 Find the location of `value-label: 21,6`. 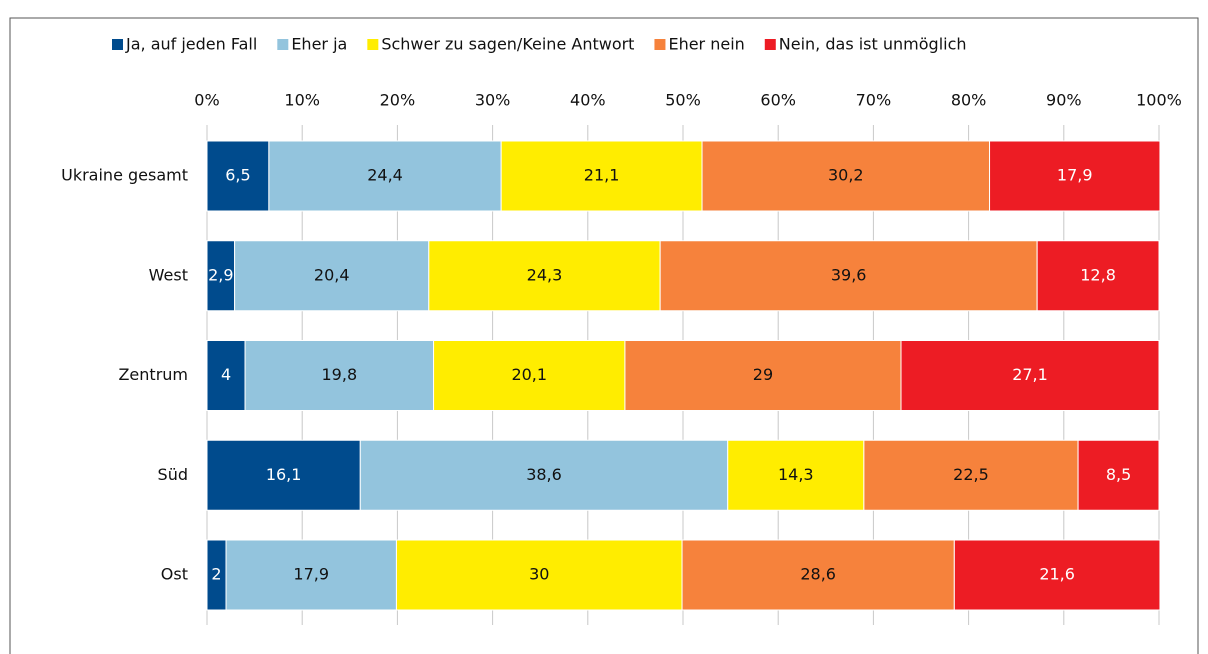

value-label: 21,6 is located at coordinates (1057, 574).